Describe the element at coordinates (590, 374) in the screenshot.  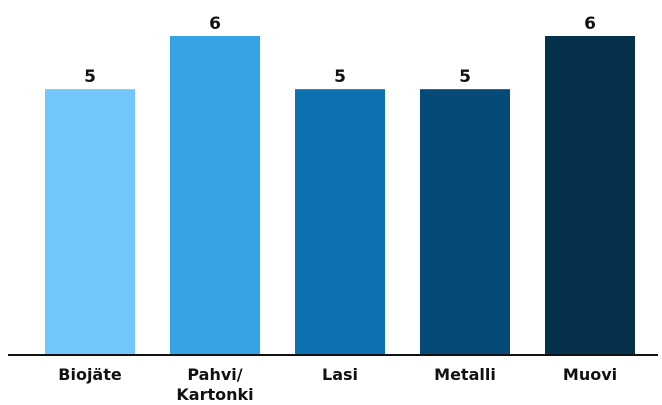
I see `x-tick-label-4: Muovi` at that location.